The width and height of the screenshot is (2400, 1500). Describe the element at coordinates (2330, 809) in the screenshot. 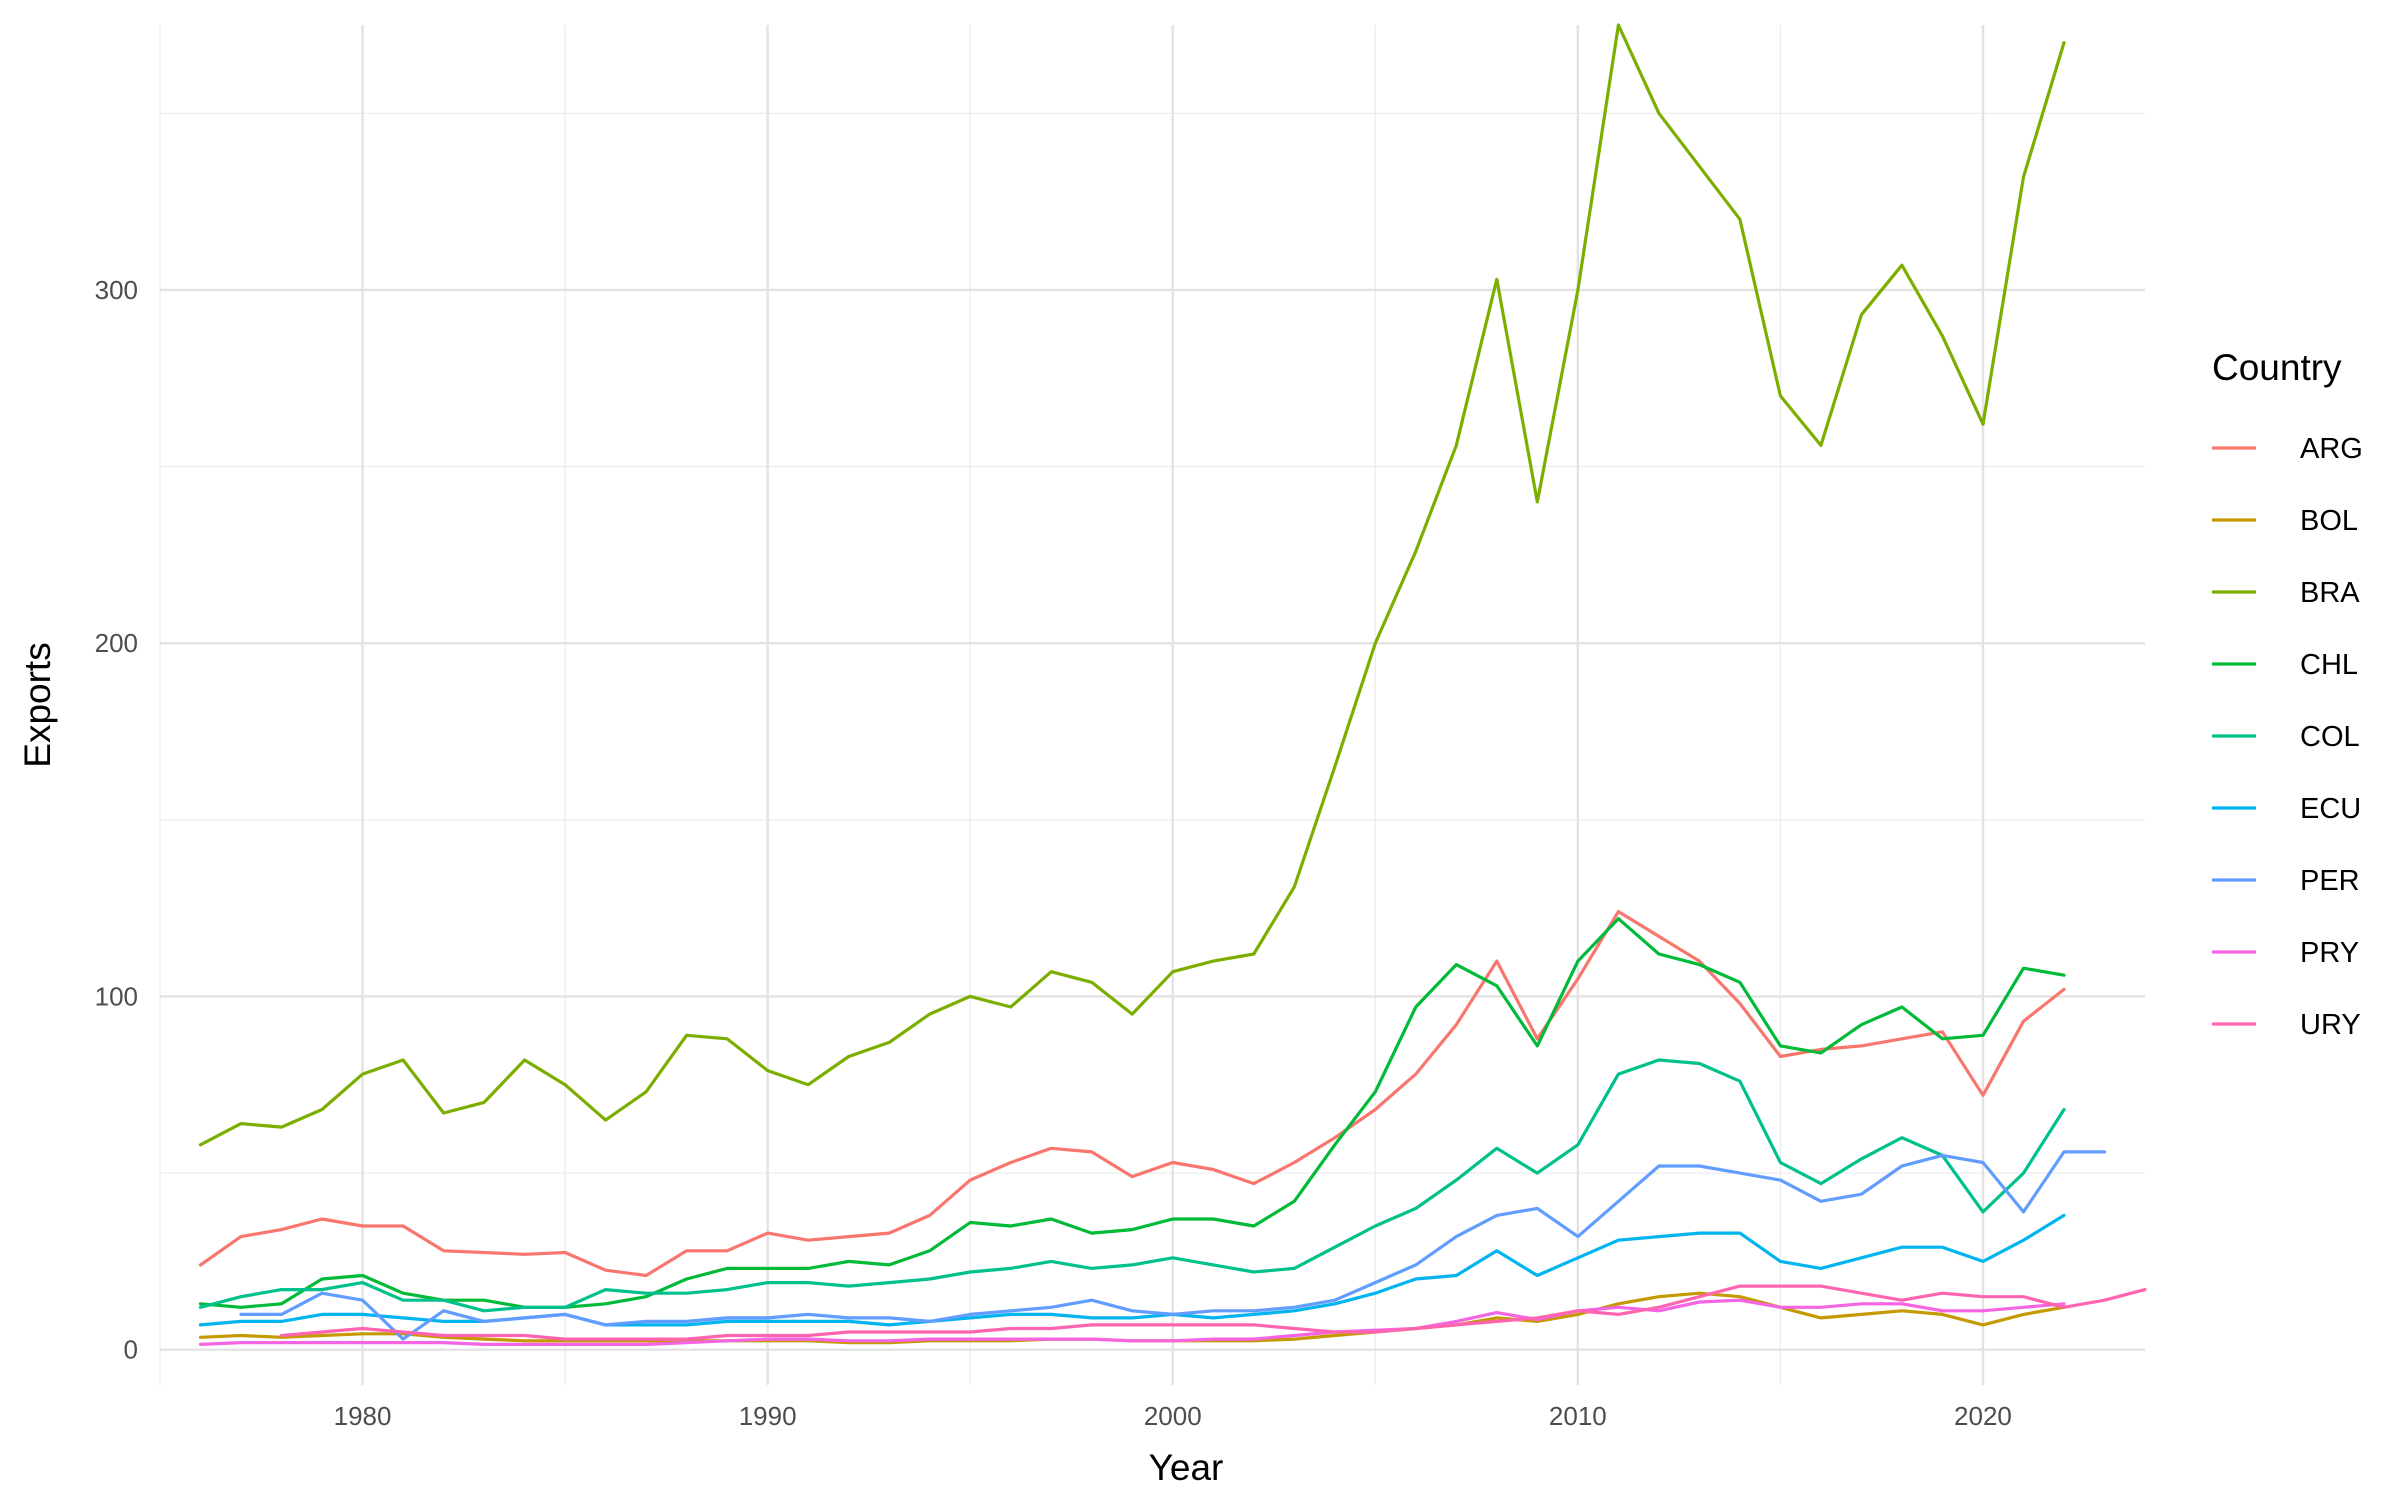

I see `legend-label-ecu: ECU` at that location.